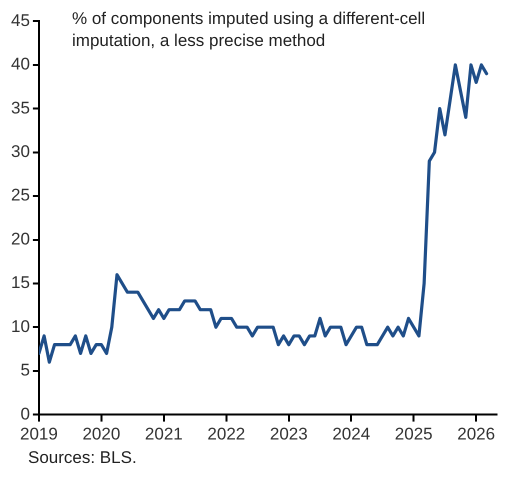 This screenshot has height=479, width=519. I want to click on y-tick-label: 15, so click(20, 282).